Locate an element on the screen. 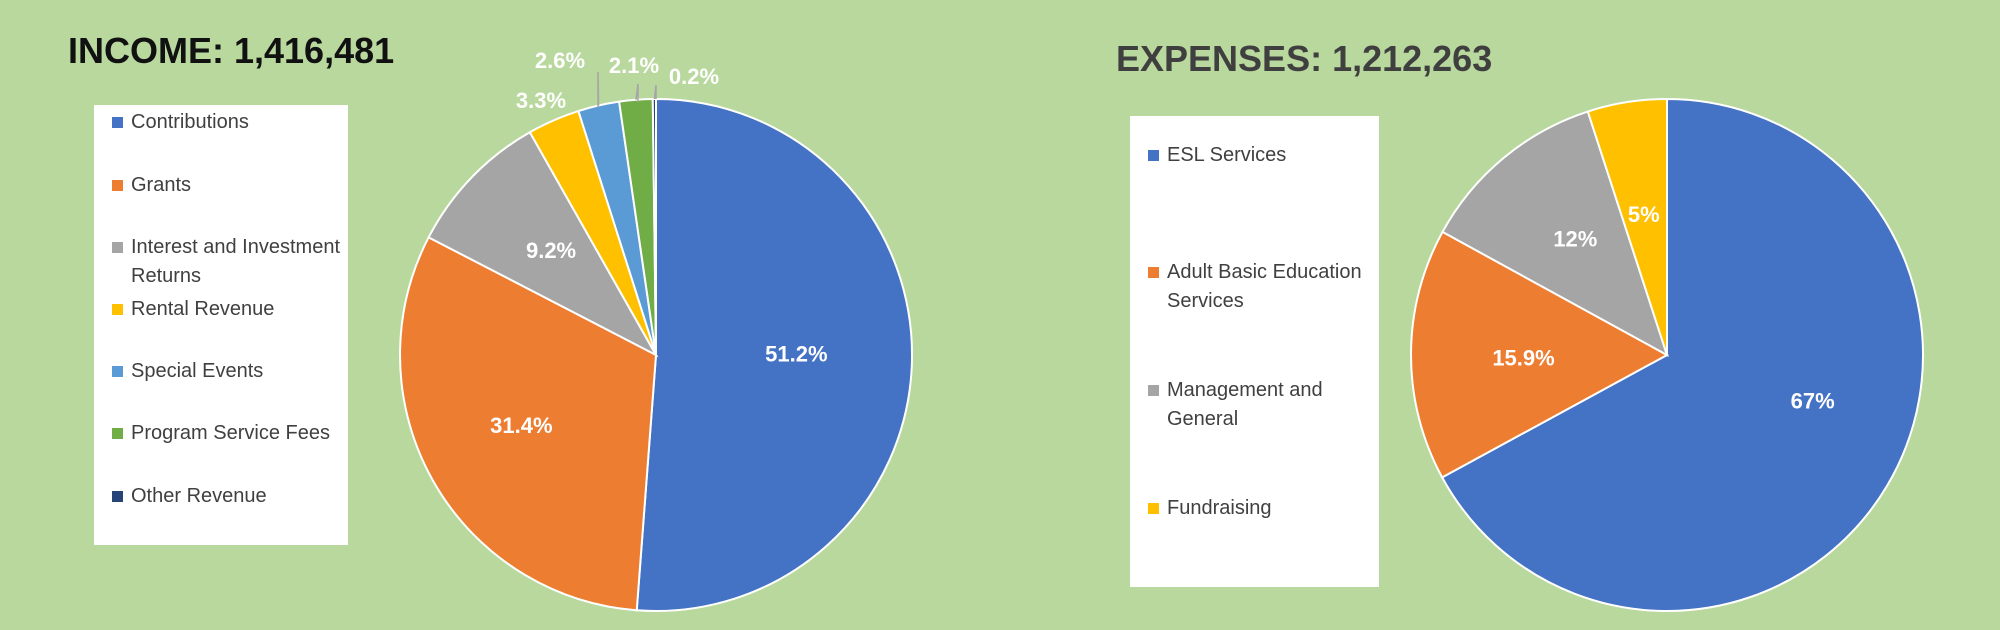  income-legend-item-contributions: Contributions is located at coordinates (226, 122).